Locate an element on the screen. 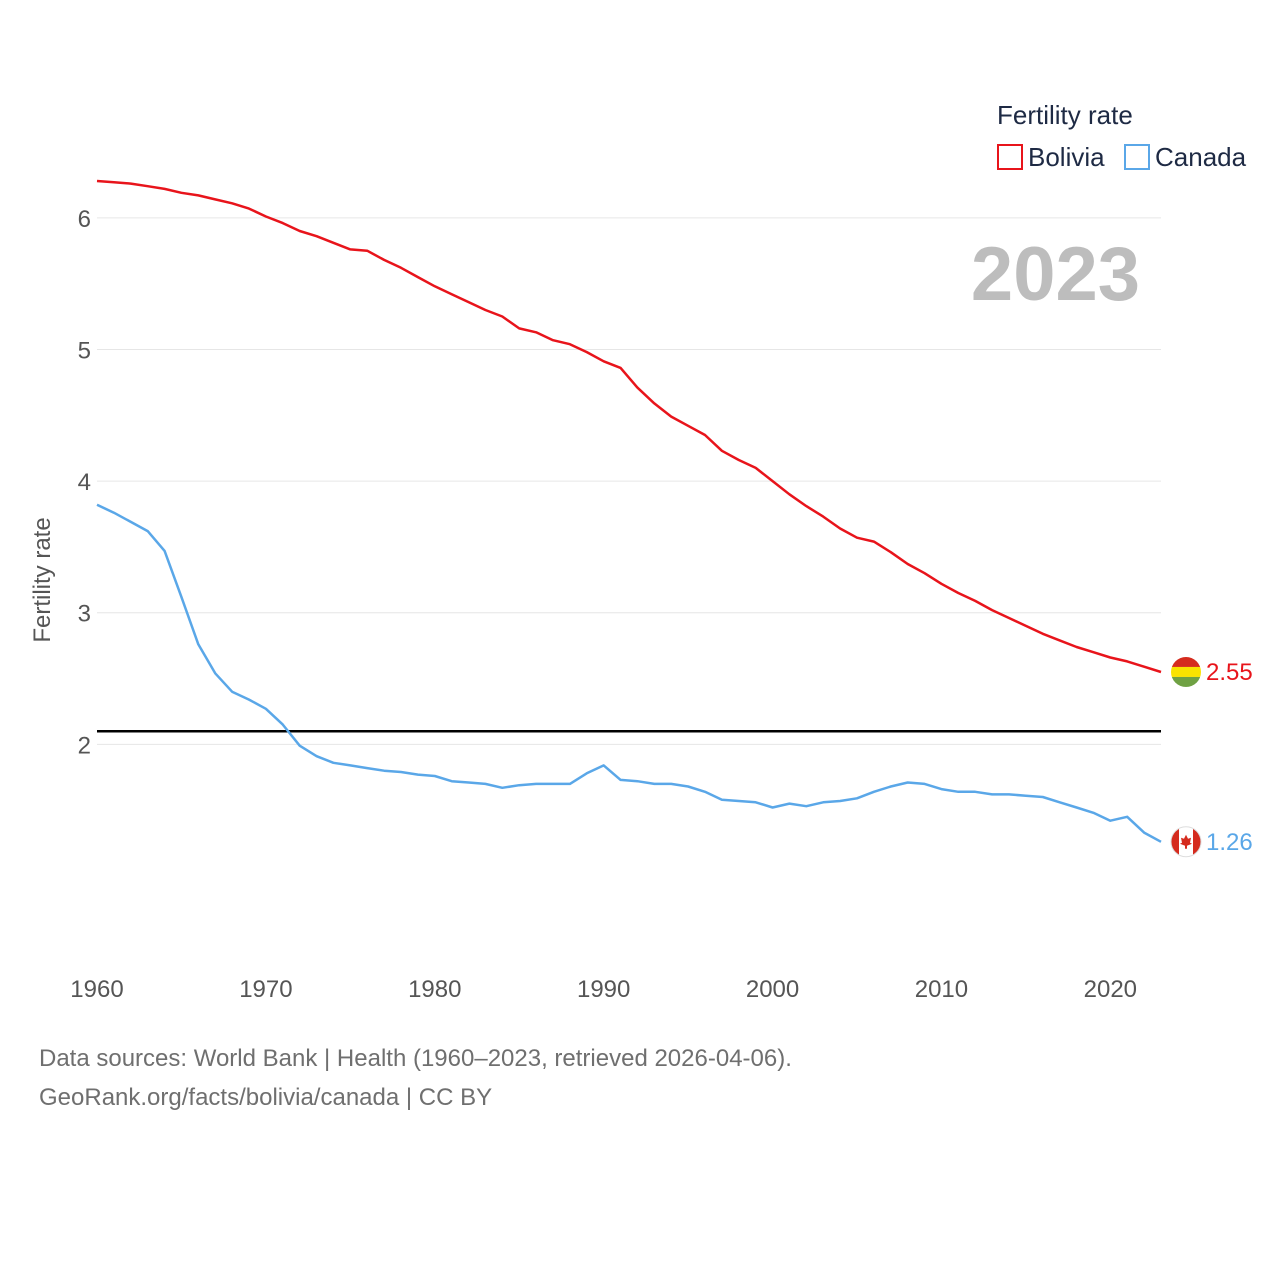  legend: Fertility rate Bolivia Canada is located at coordinates (1122, 136).